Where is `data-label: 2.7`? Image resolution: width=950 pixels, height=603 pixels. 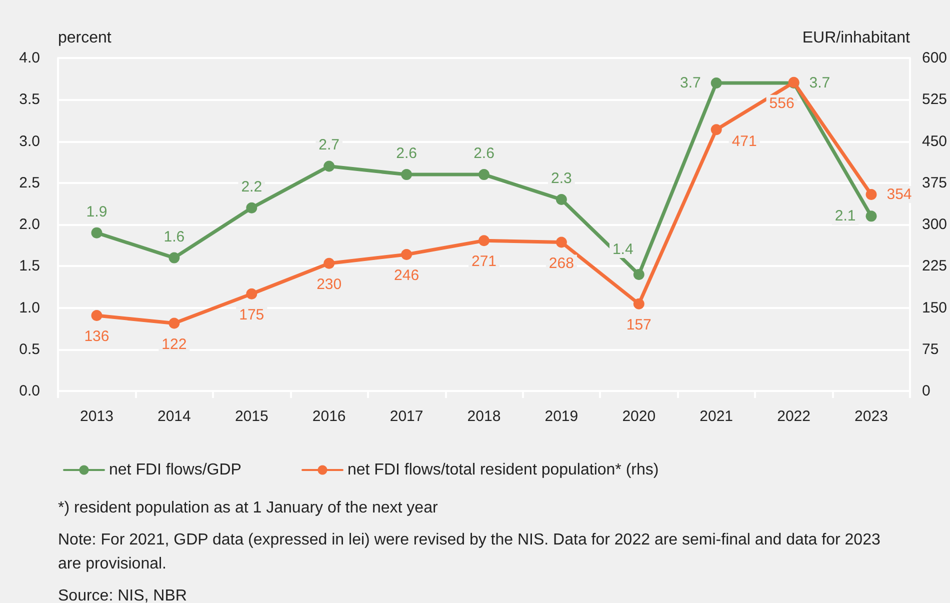
data-label: 2.7 is located at coordinates (329, 145).